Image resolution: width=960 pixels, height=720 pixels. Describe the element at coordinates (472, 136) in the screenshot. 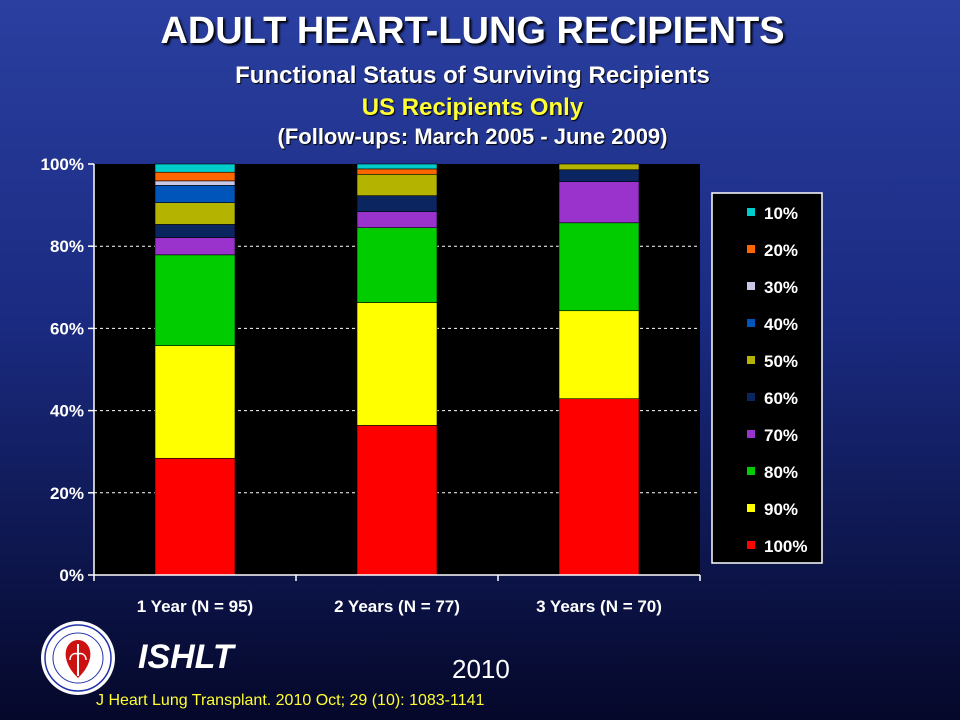

I see `chart-subtitle-followups: (Follow-ups: March 2005 - June 2009)` at that location.